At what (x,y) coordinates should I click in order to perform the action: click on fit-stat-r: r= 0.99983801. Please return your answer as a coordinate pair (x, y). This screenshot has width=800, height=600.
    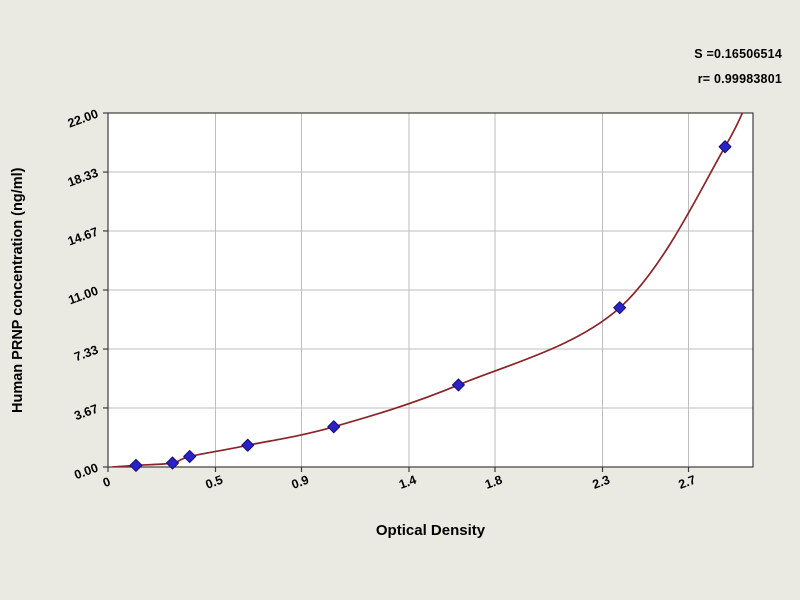
    Looking at the image, I should click on (739, 79).